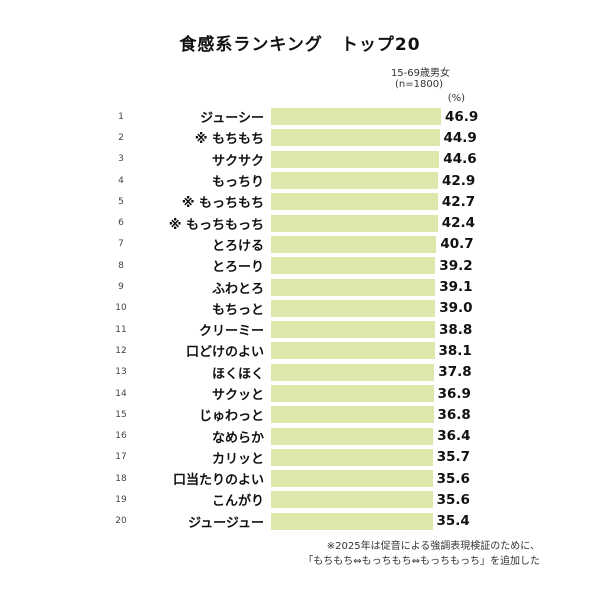 The image size is (600, 596). I want to click on rank-label: 12, so click(121, 350).